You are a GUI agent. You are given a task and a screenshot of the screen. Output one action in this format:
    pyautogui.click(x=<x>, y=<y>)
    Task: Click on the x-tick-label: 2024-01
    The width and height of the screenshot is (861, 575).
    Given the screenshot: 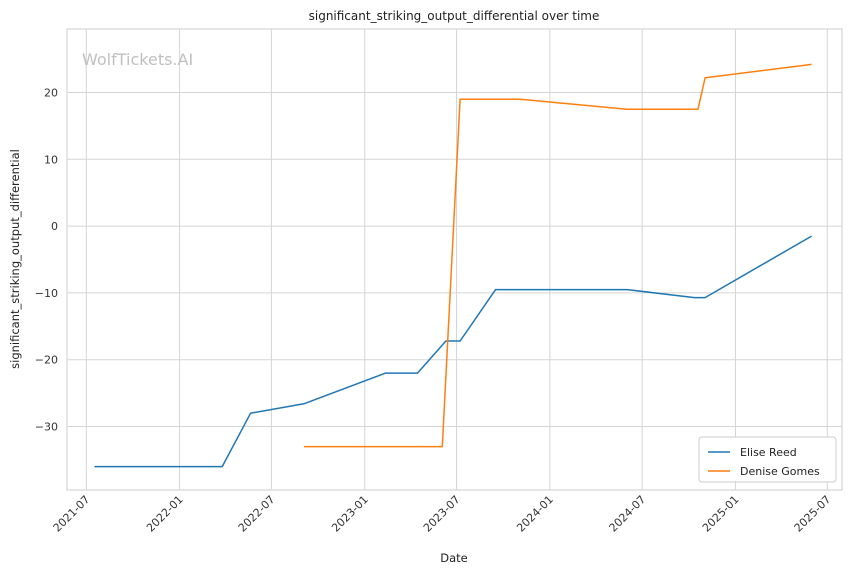 What is the action you would take?
    pyautogui.click(x=535, y=514)
    